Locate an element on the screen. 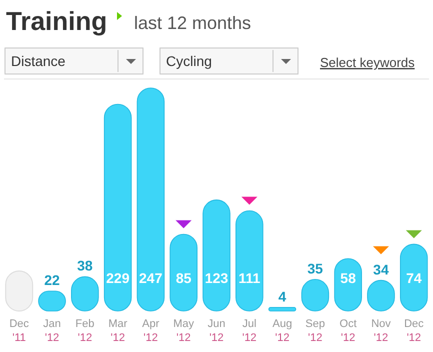 The image size is (433, 352). text: Cycling is located at coordinates (189, 61).